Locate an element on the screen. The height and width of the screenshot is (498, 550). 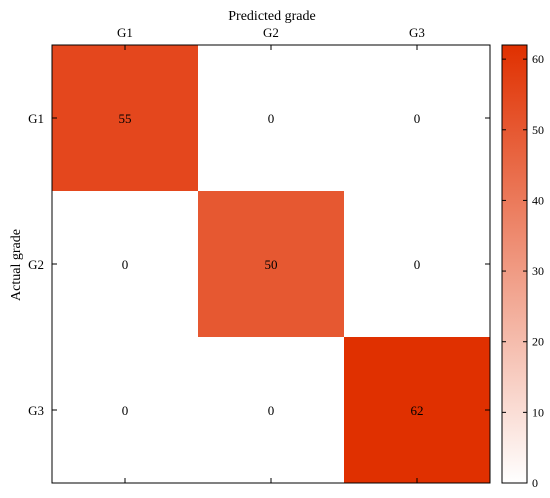
x-axis-title: Predicted grade is located at coordinates (271, 16).